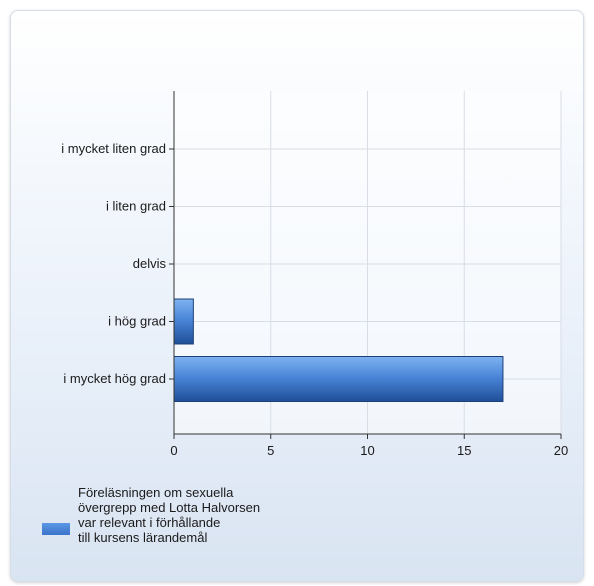 Image resolution: width=594 pixels, height=586 pixels. I want to click on legend-swatch, so click(56, 529).